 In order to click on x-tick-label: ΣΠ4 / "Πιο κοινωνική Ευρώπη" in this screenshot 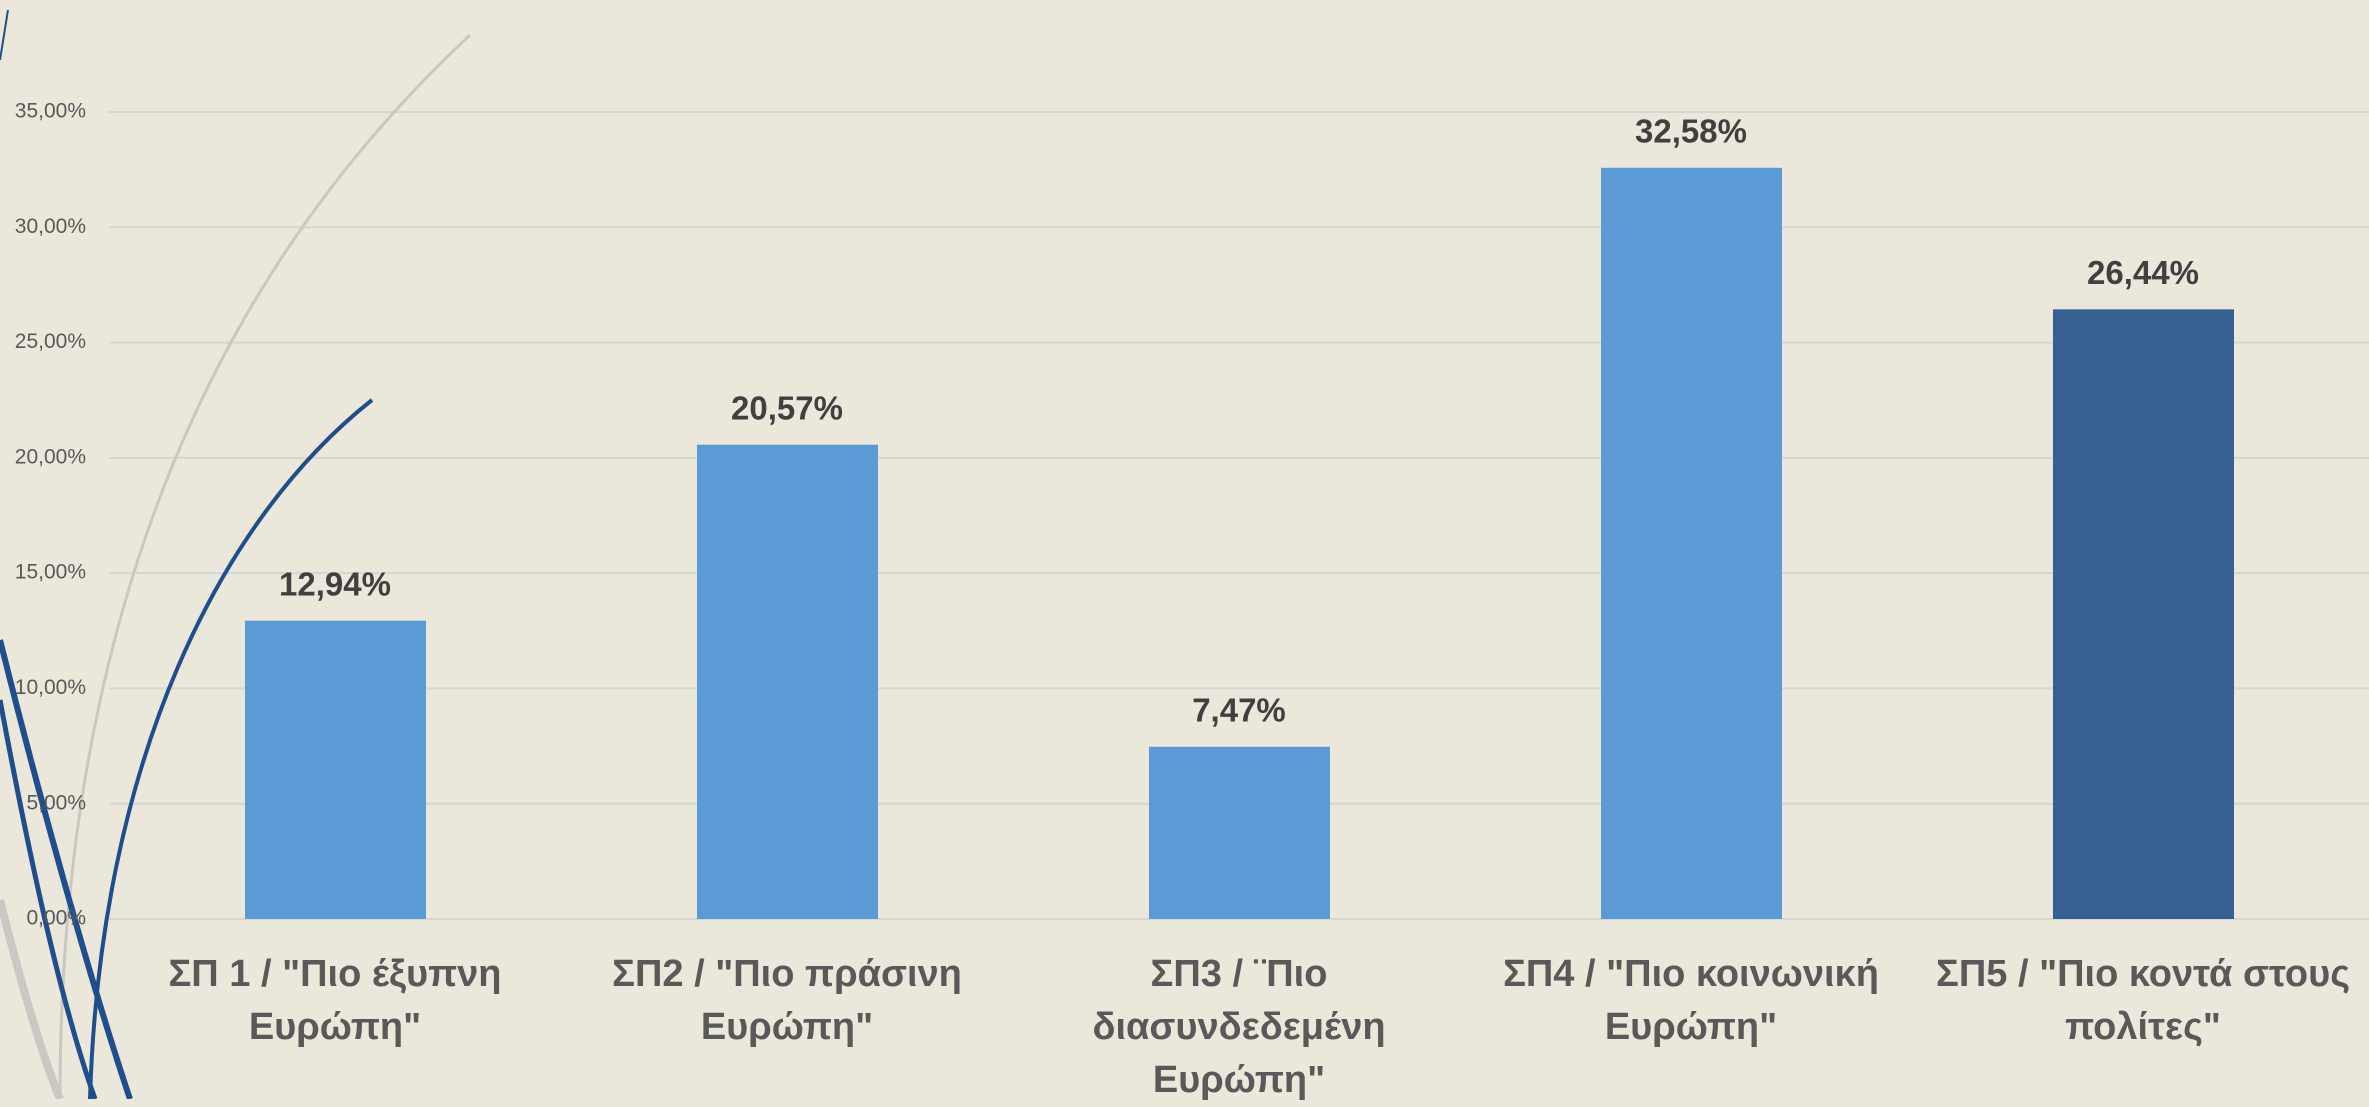, I will do `click(1691, 1000)`.